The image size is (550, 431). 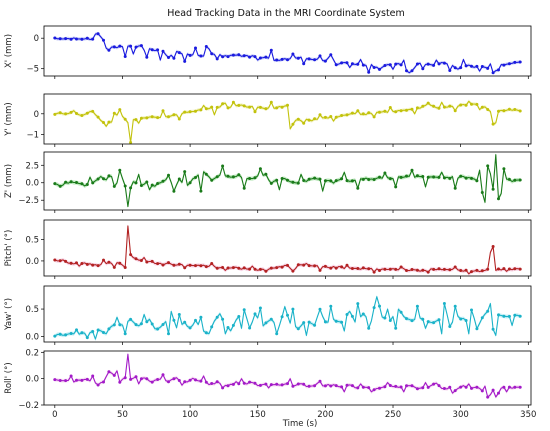 I want to click on panel-frame, so click(x=287, y=119).